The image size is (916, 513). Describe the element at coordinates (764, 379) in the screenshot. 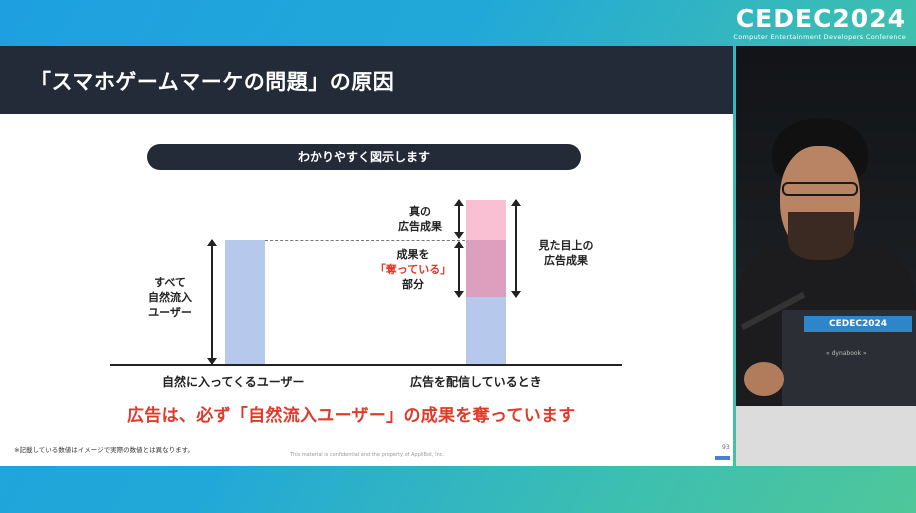

I see `speaker-hand` at that location.